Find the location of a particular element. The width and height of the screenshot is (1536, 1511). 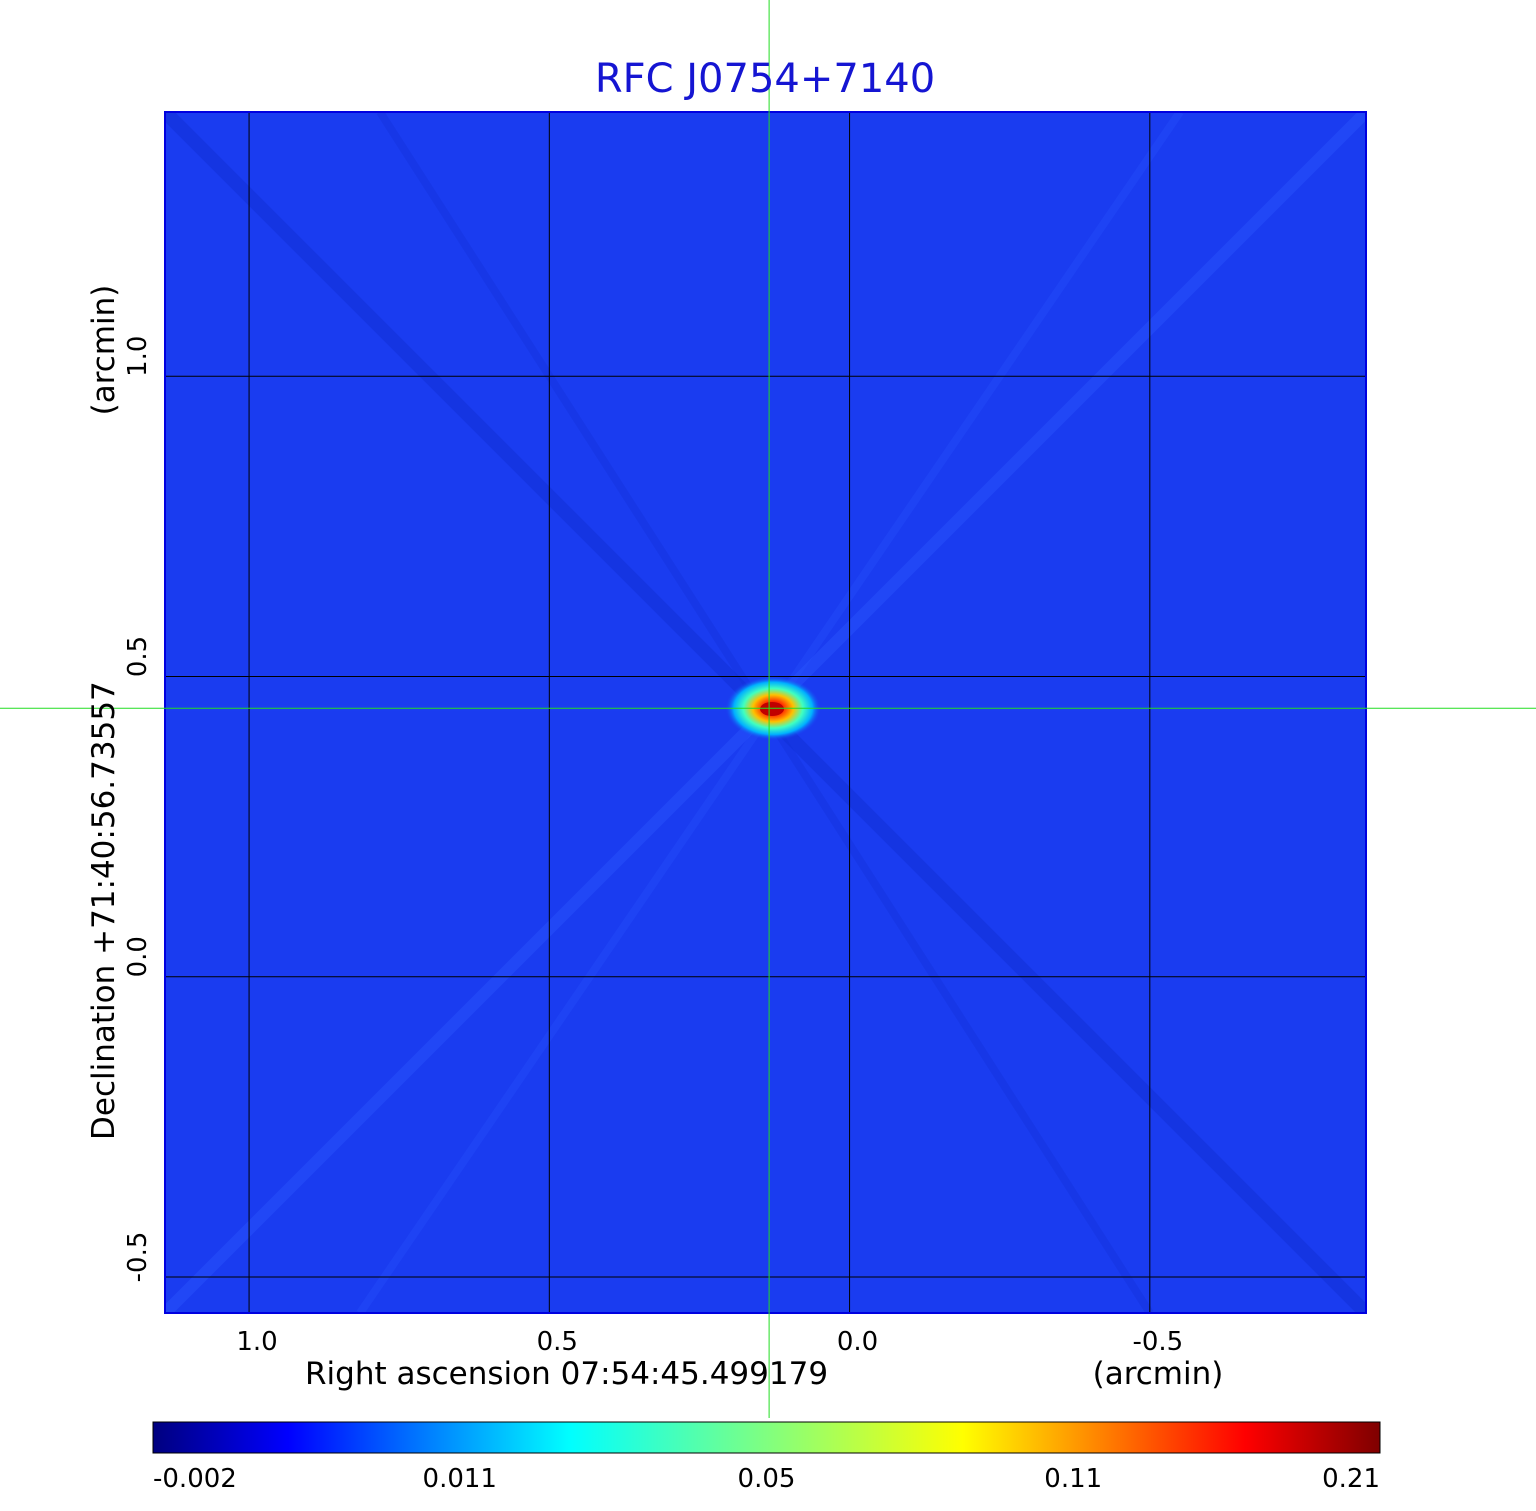

x-axis-label: Right ascension 07:54:45.499179 is located at coordinates (566, 1374).